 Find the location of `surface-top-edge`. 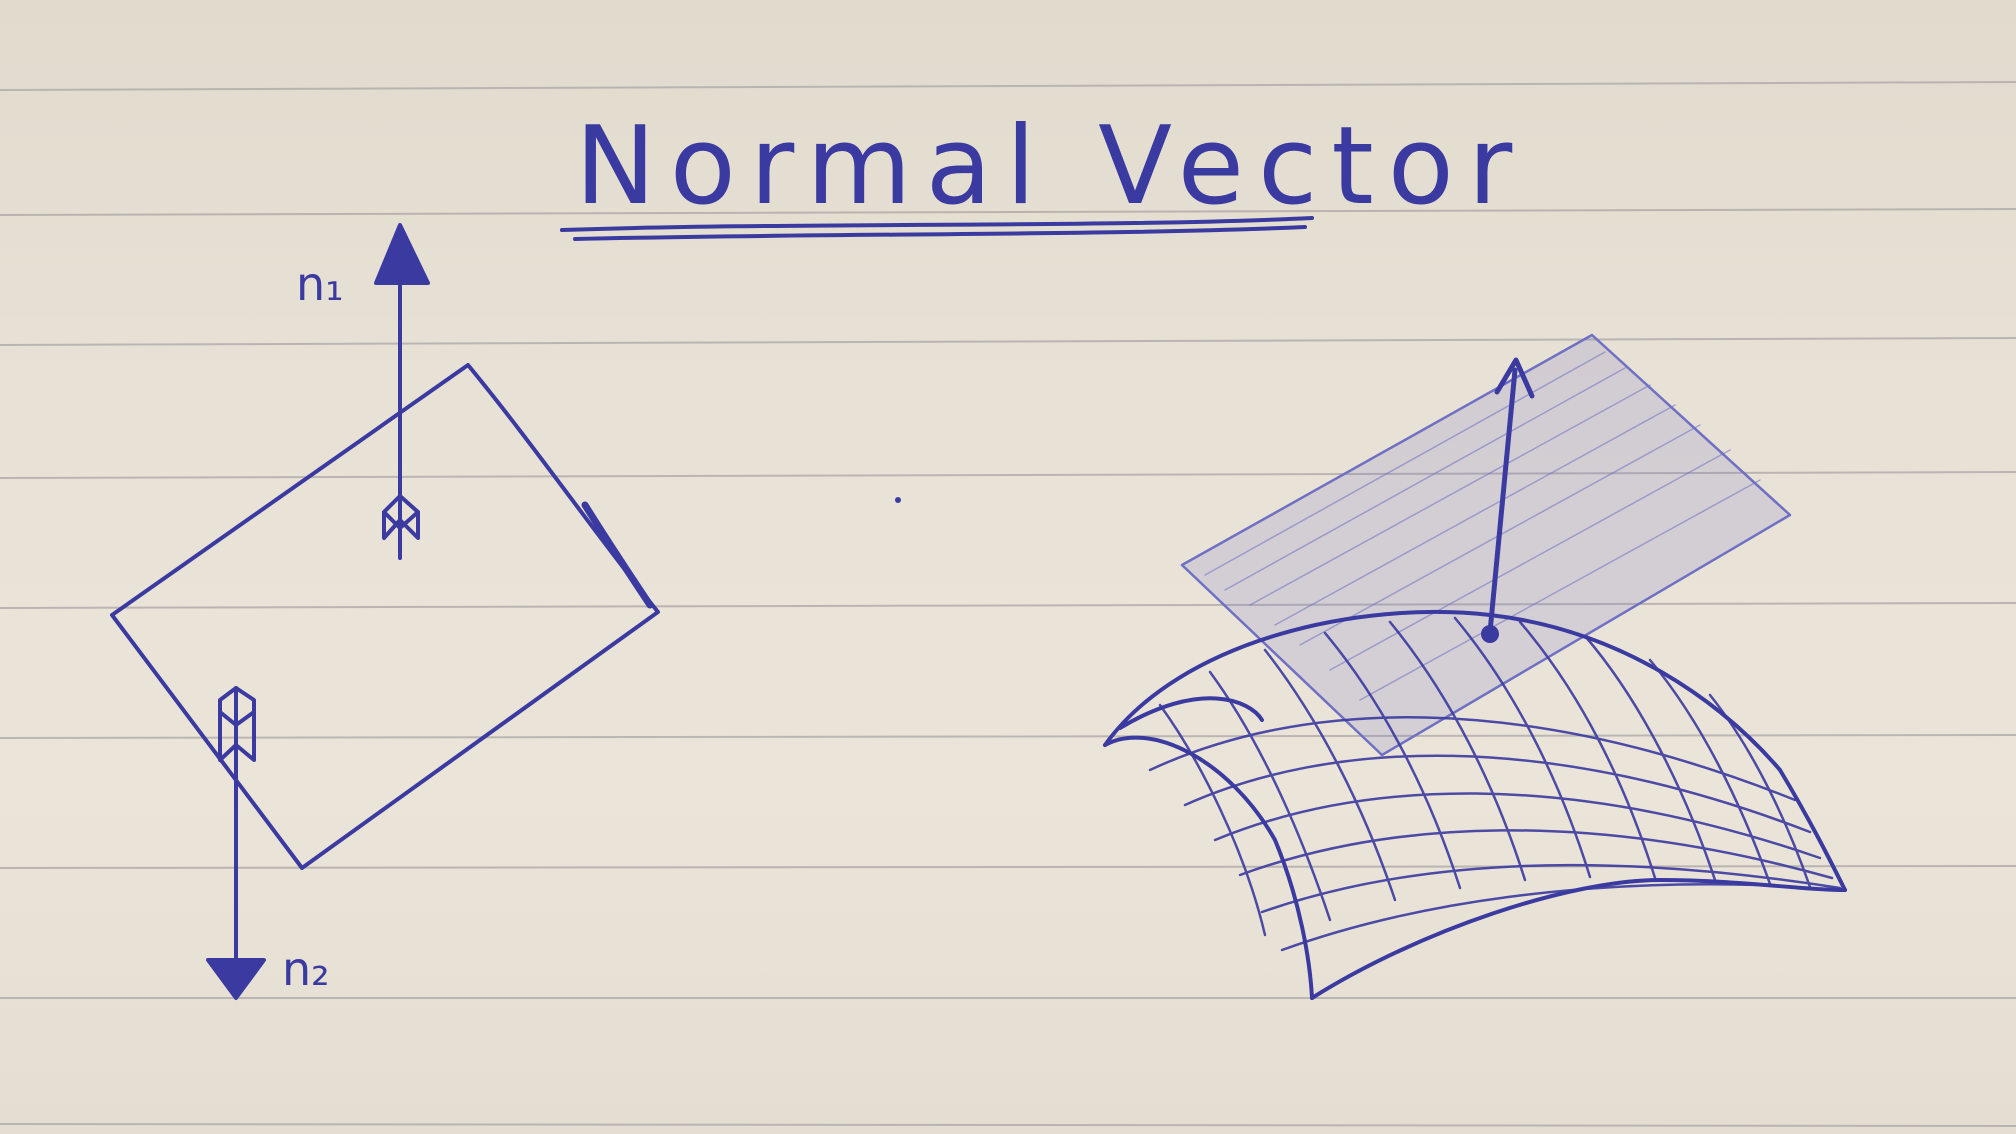

surface-top-edge is located at coordinates (1442, 690).